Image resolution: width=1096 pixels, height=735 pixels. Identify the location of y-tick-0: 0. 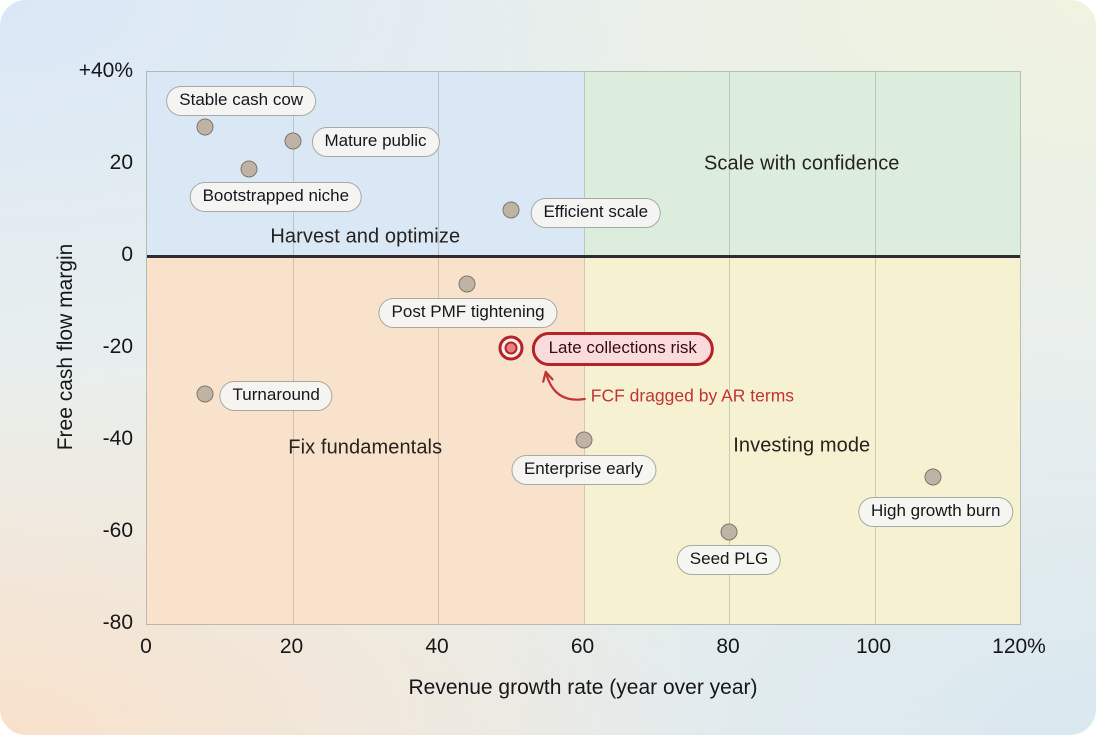
(127, 254).